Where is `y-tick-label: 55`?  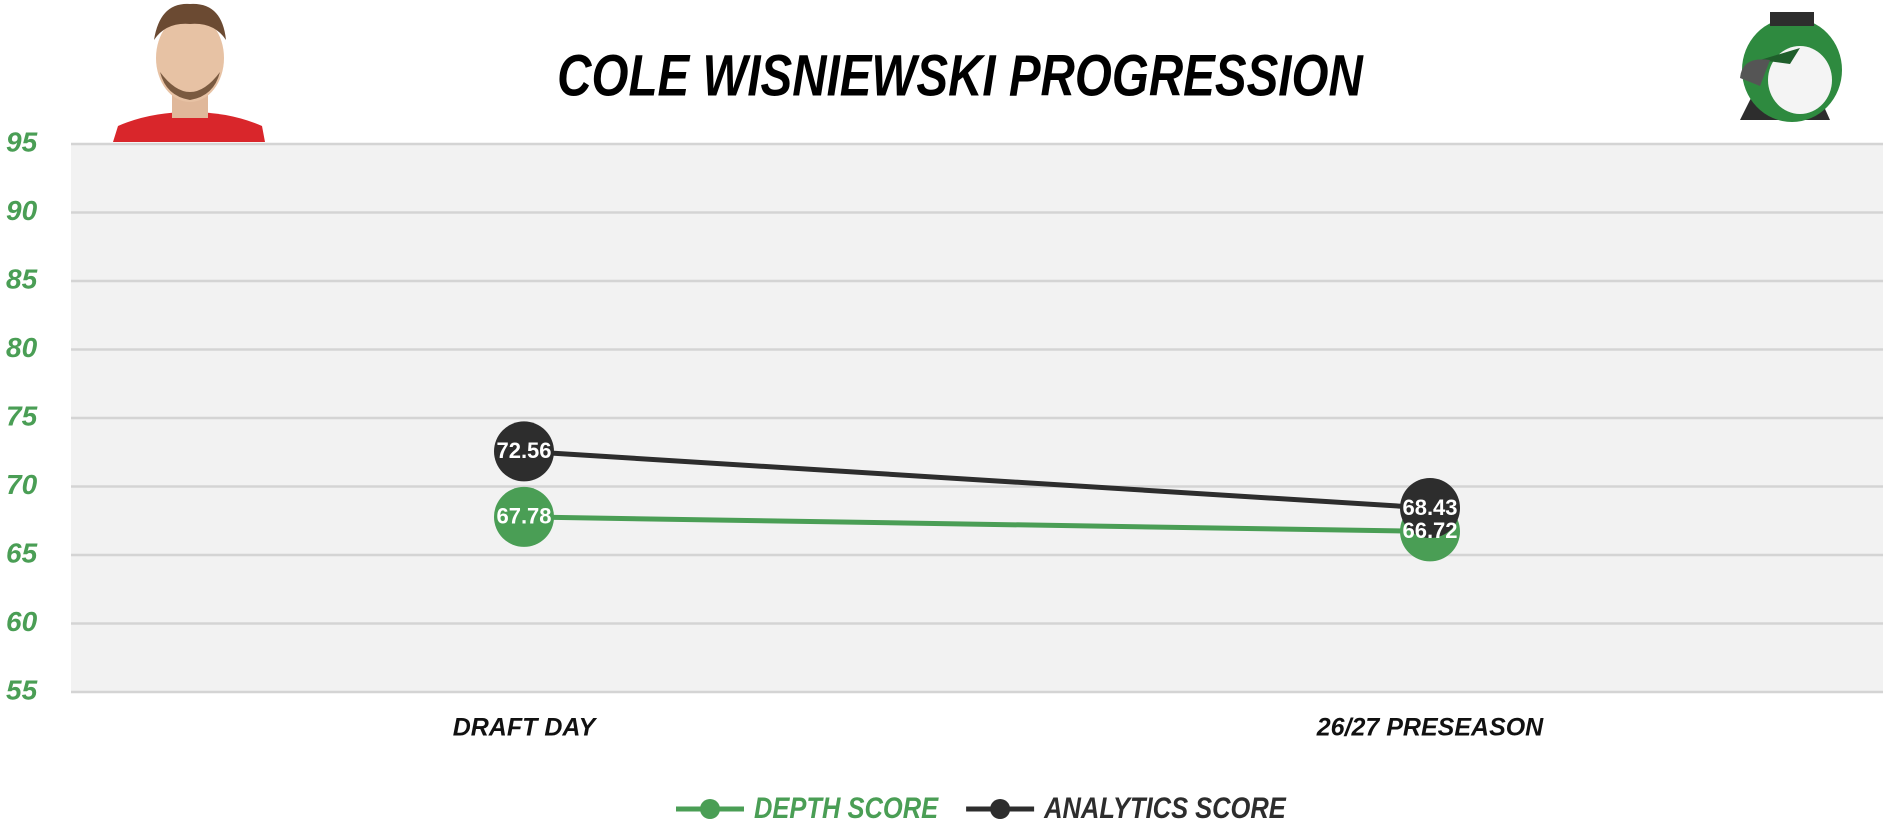
y-tick-label: 55 is located at coordinates (22, 689).